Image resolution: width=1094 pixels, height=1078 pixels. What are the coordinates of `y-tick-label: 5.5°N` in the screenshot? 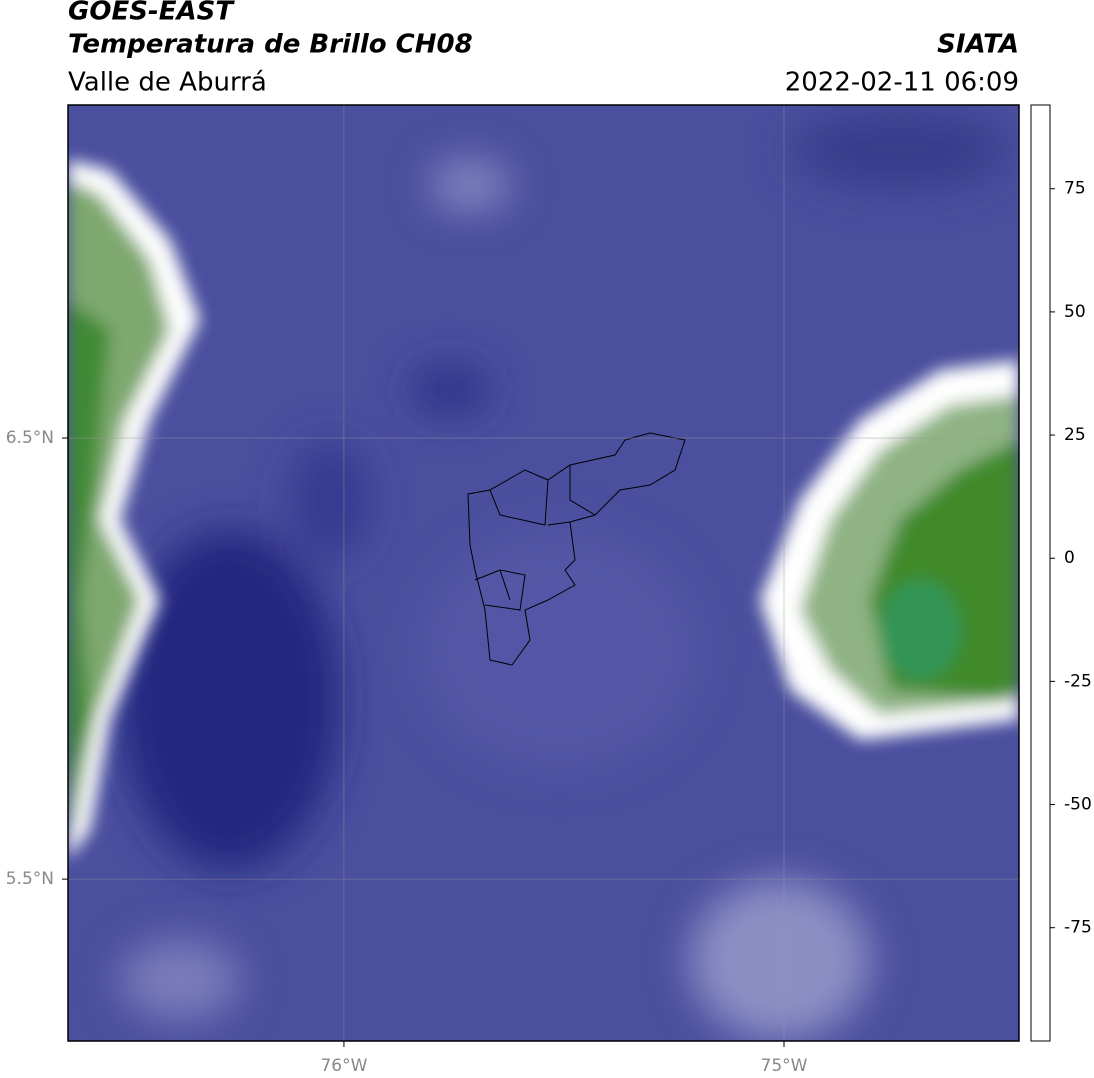 It's located at (30, 879).